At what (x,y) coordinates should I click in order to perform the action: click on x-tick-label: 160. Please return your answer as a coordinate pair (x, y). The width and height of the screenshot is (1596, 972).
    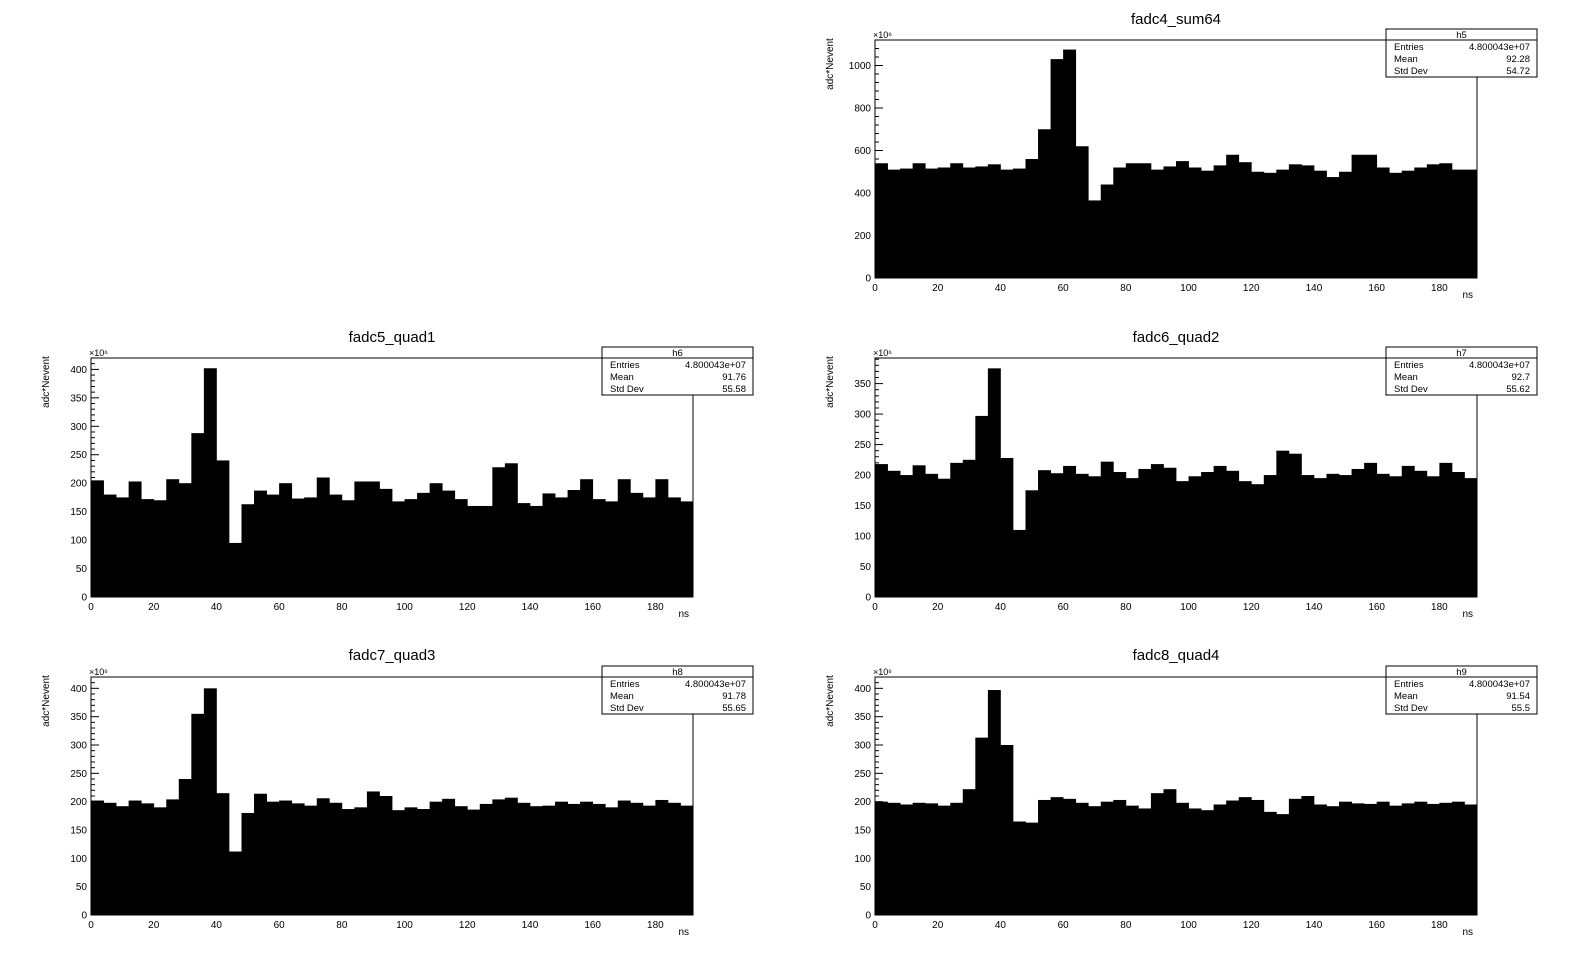
    Looking at the image, I should click on (1376, 288).